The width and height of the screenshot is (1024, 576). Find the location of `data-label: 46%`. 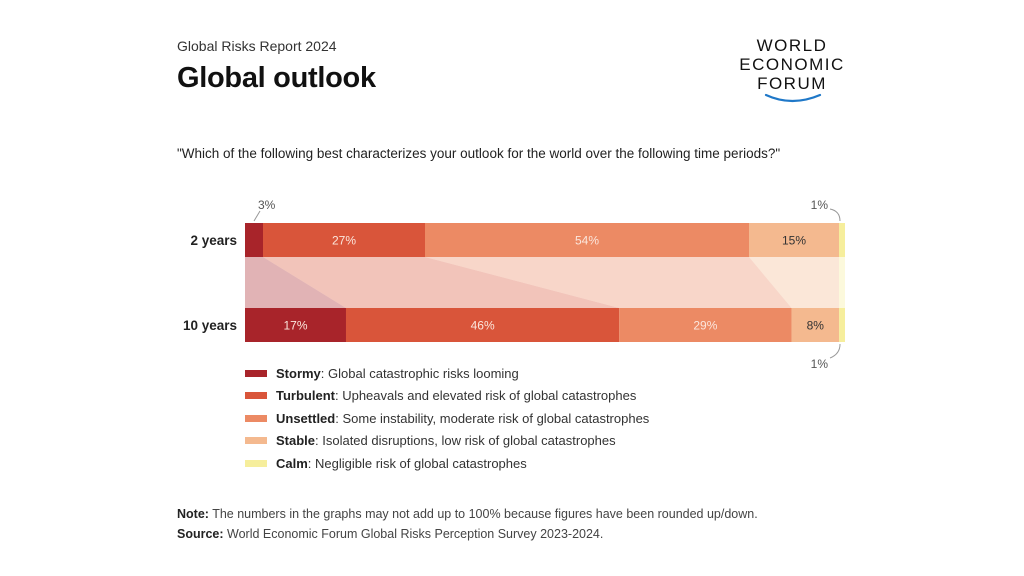

data-label: 46% is located at coordinates (483, 326).